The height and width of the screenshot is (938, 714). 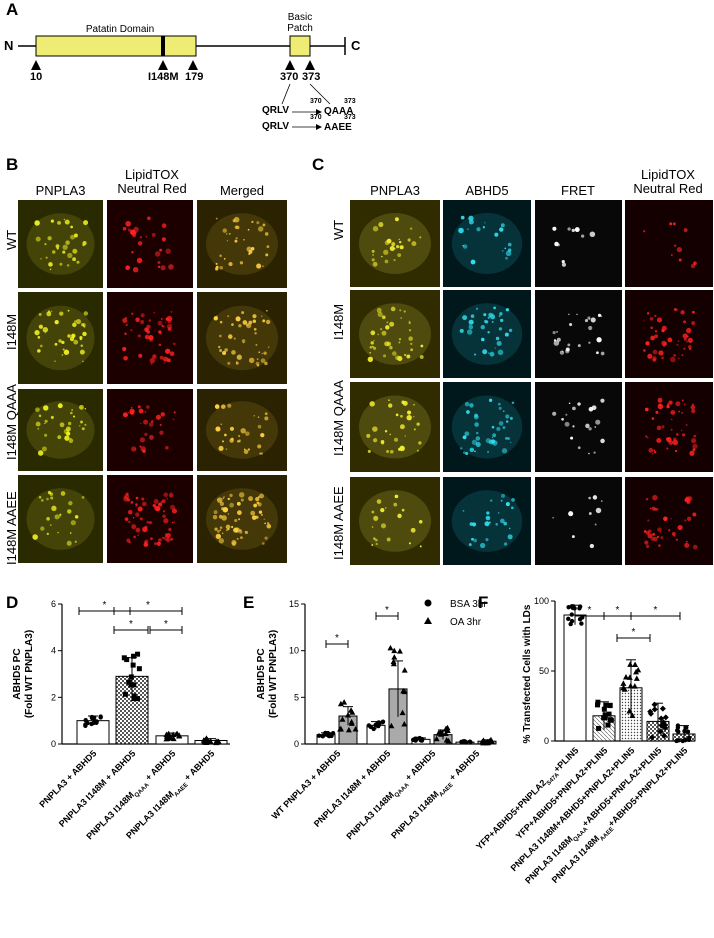 I want to click on c-col-abhd5: ABHD5, so click(x=487, y=190).